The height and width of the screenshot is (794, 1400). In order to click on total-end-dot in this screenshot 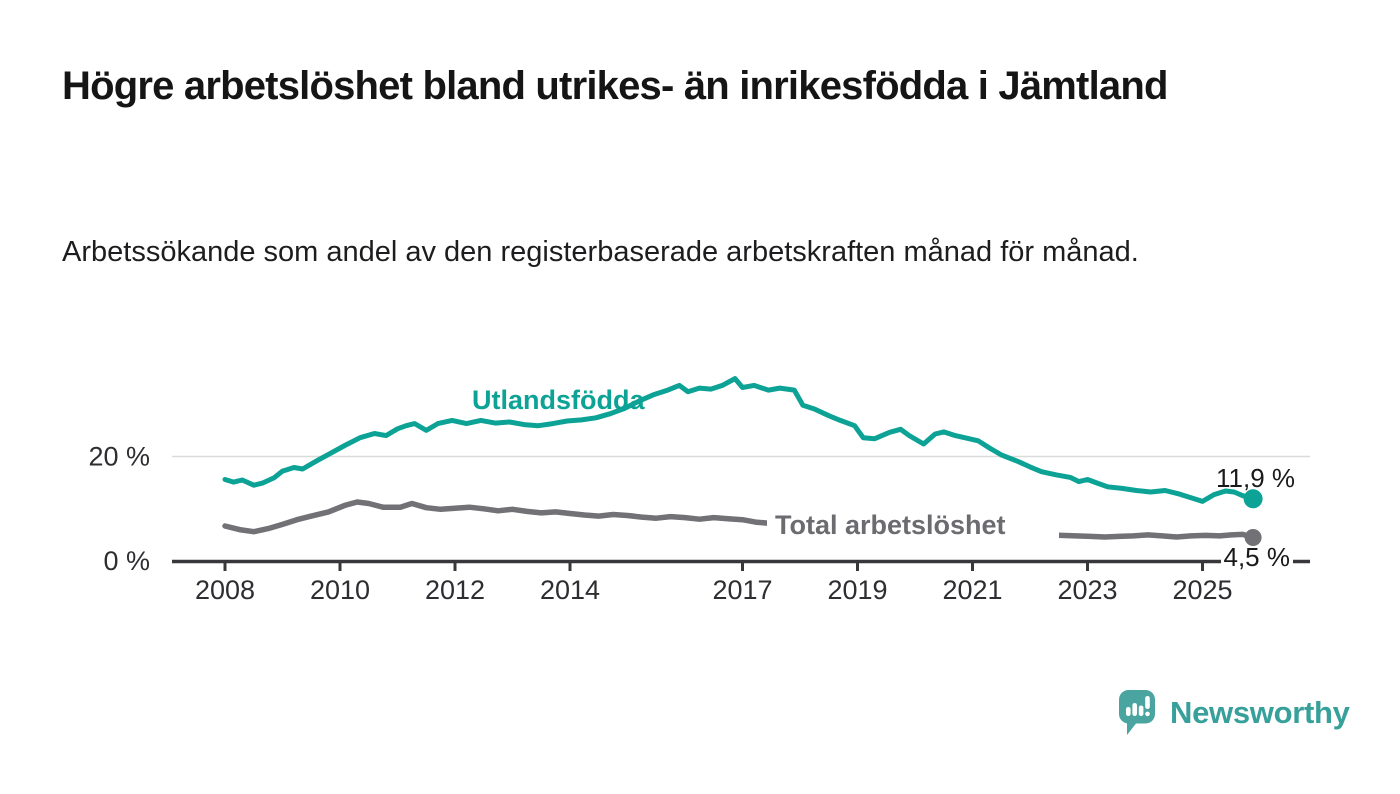, I will do `click(1253, 537)`.